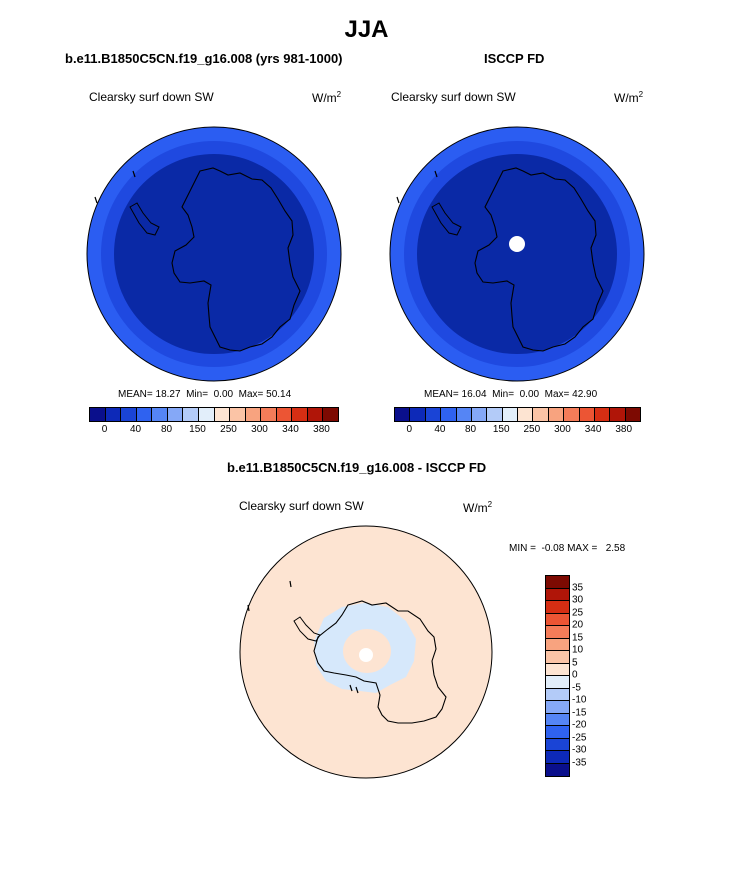 The width and height of the screenshot is (733, 882). I want to click on panel1-variable-label: Clearsky surf down SW, so click(151, 97).